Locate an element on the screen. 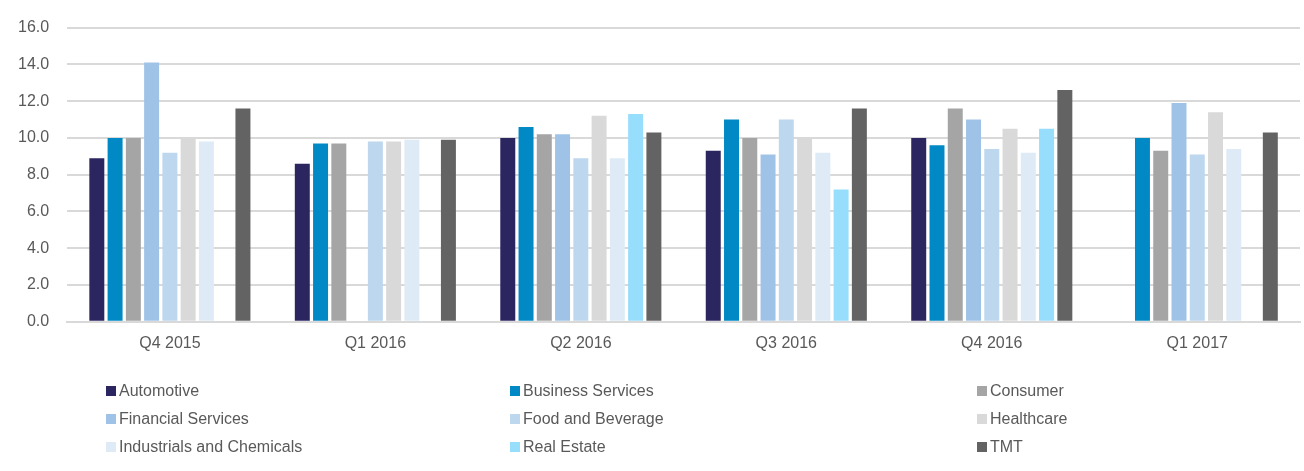  y-tick-label: 12.0 is located at coordinates (34, 100).